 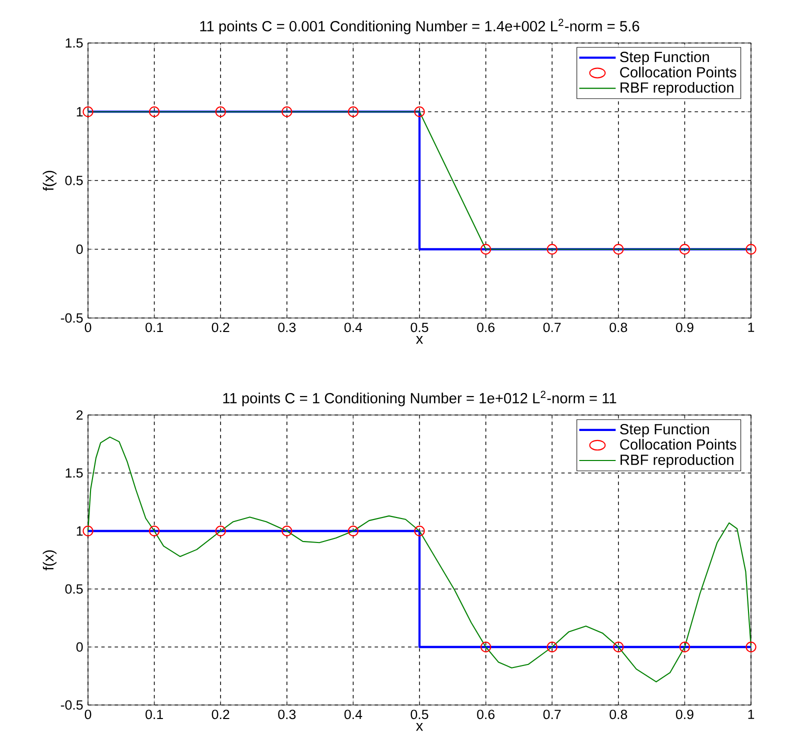 I want to click on chart-title: 11 points C = 0.001 Conditioning Number = 1.4e+002 L$^{2}$-norm = 5.6, so click(x=420, y=26).